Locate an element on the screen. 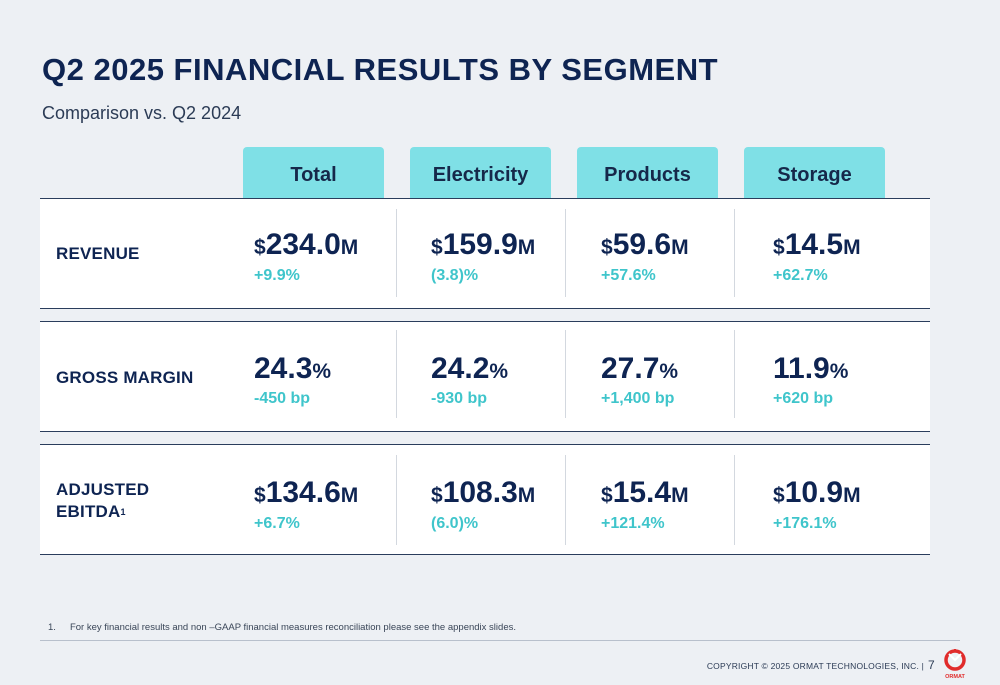  metric-value: 24.3% is located at coordinates (293, 368).